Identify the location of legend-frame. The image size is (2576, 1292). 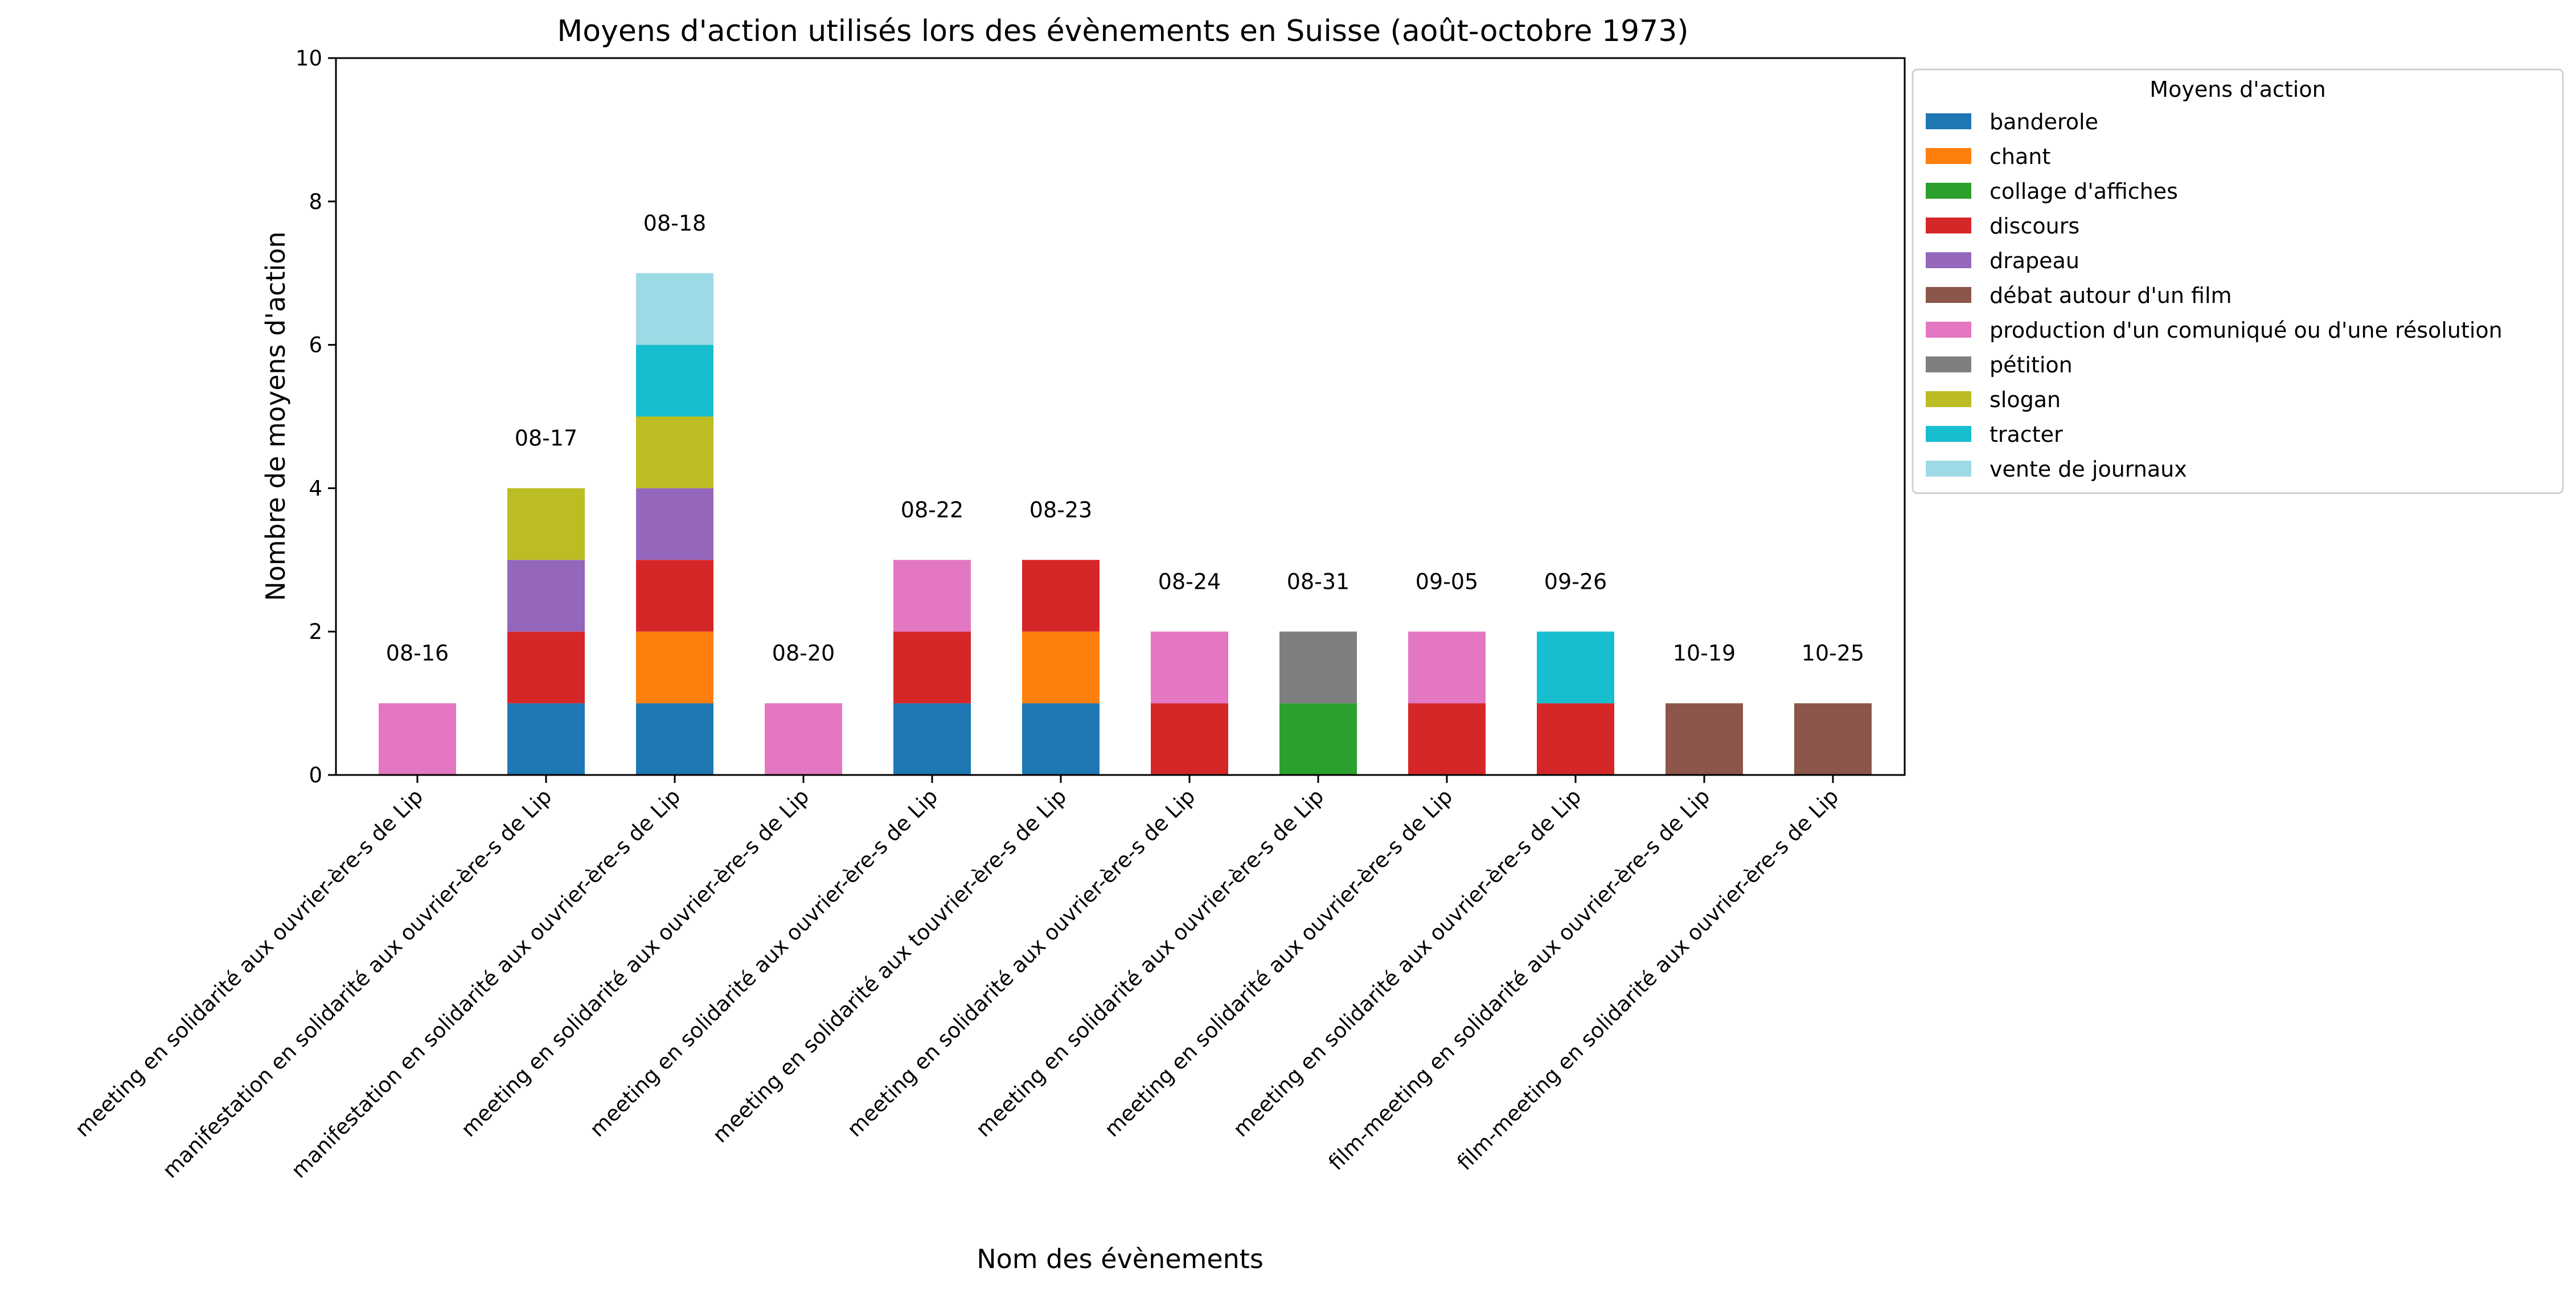
(2238, 281).